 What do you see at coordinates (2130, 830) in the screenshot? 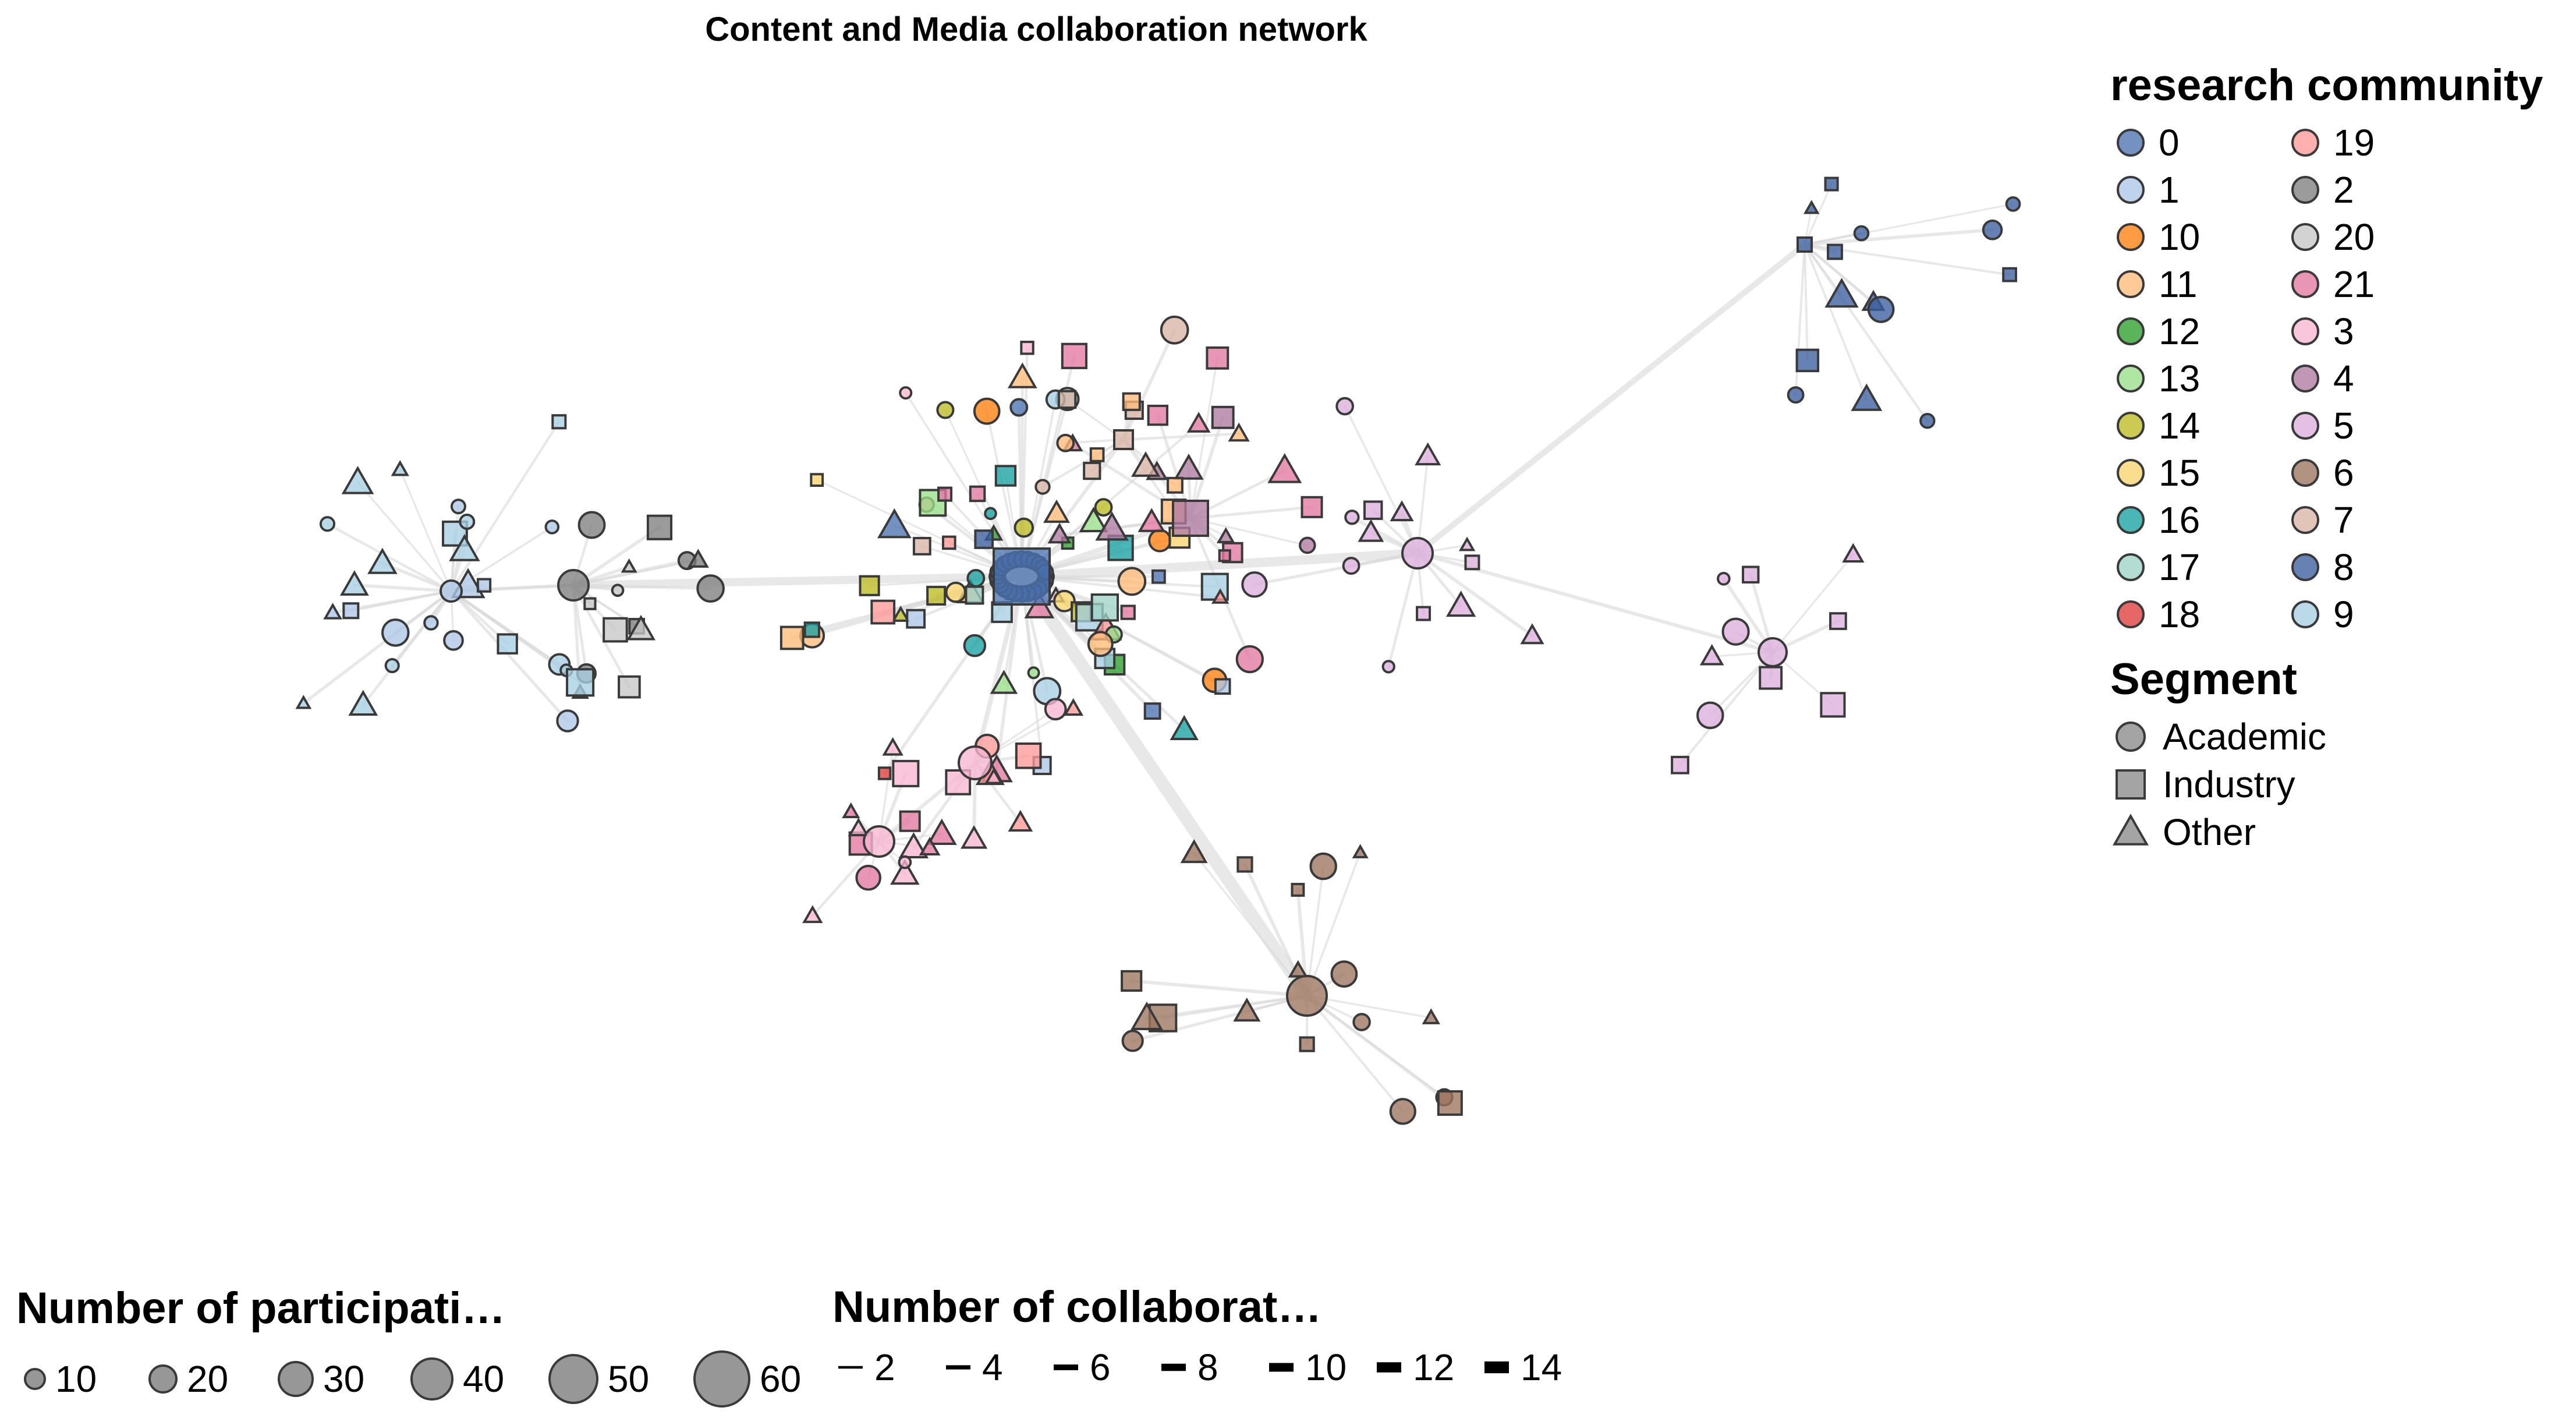
I see `segment-swatch-other` at bounding box center [2130, 830].